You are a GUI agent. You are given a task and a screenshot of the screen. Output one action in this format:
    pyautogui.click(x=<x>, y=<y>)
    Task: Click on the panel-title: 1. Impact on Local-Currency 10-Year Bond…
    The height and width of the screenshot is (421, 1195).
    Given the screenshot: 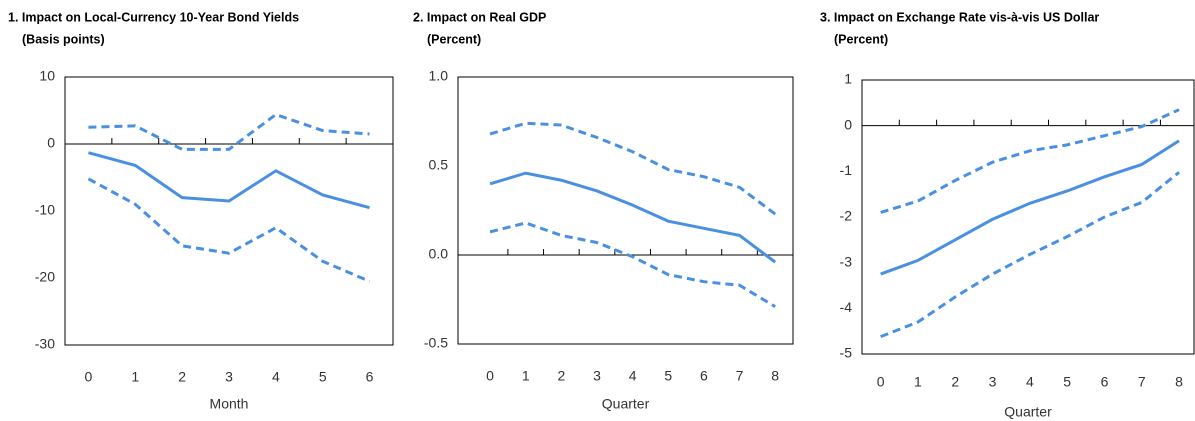 What is the action you would take?
    pyautogui.click(x=153, y=17)
    